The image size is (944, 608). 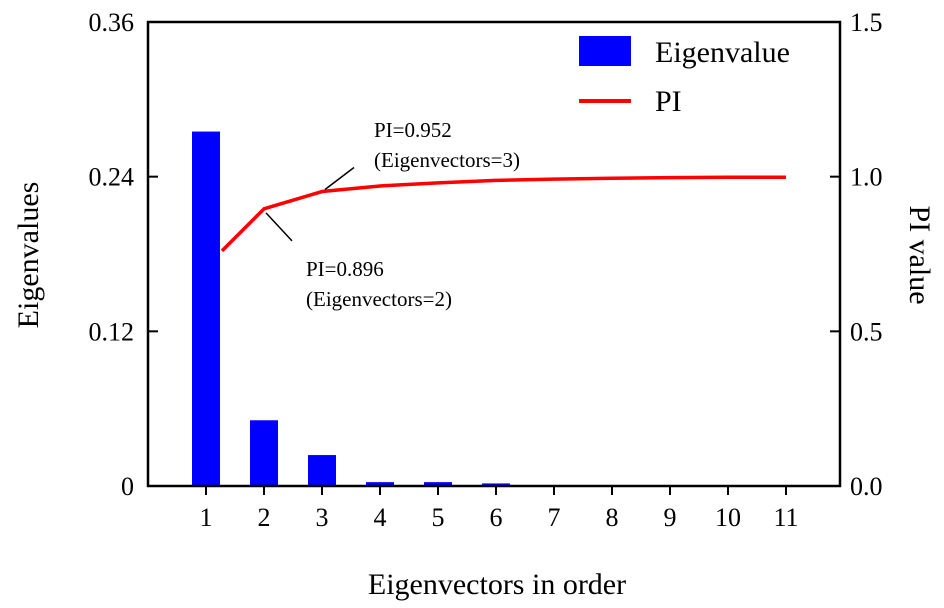 I want to click on legend-label-pi: PI, so click(x=668, y=101).